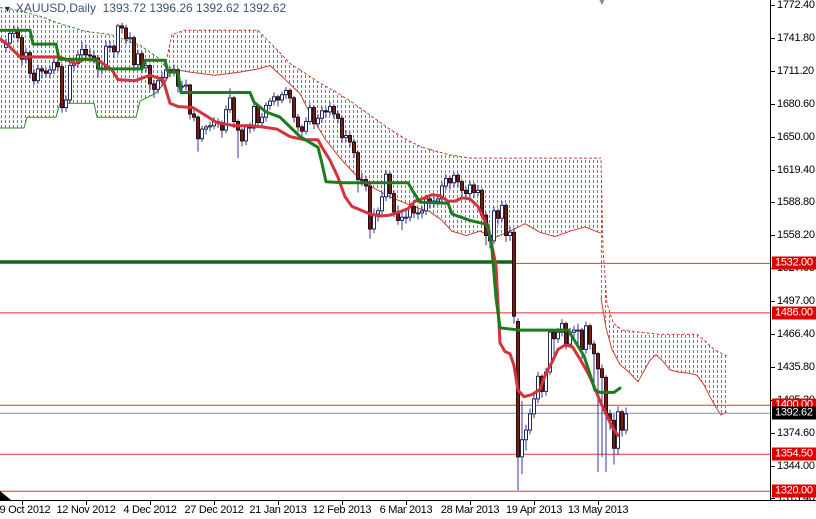  Describe the element at coordinates (598, 510) in the screenshot. I see `date-label: 13 May 2013` at that location.